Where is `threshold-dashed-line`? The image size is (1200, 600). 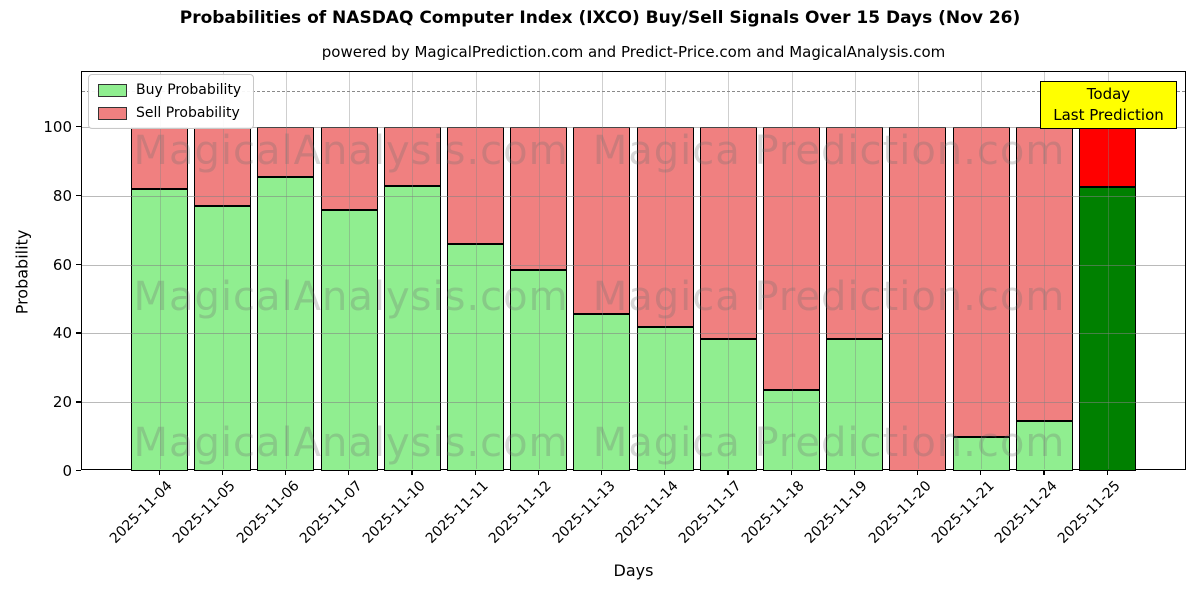
threshold-dashed-line is located at coordinates (633, 91).